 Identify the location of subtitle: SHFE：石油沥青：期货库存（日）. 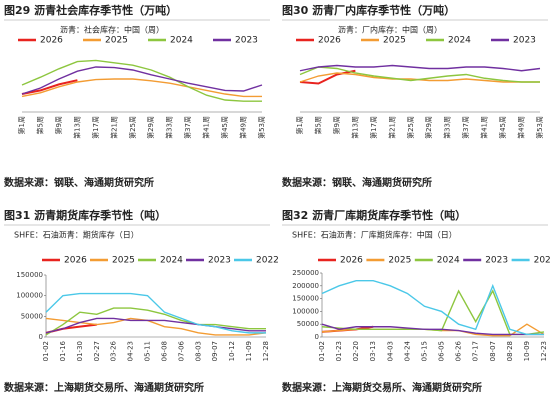
(76, 235).